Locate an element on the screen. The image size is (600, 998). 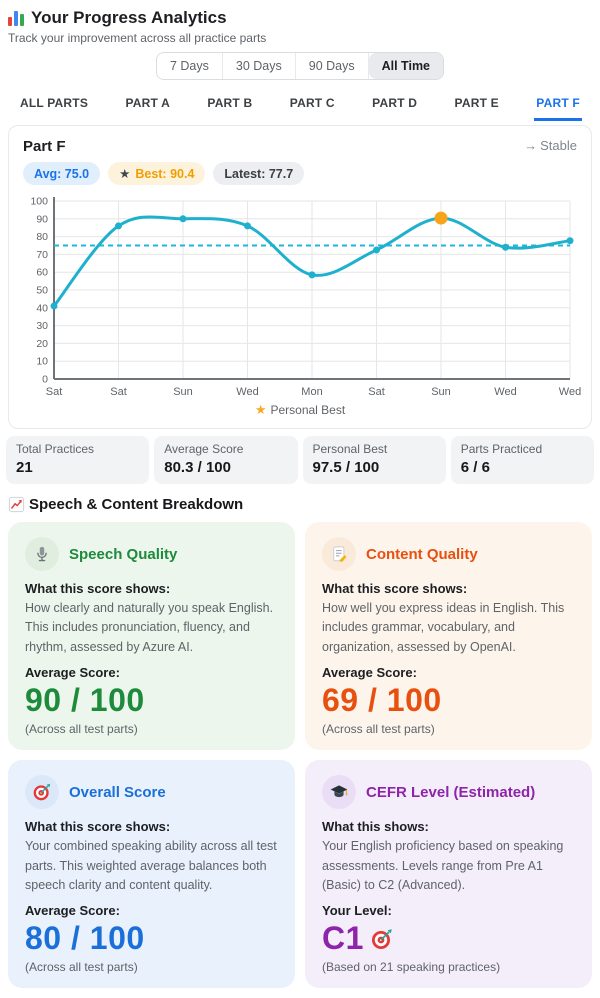
score-value: 90 / 100 is located at coordinates (85, 700).